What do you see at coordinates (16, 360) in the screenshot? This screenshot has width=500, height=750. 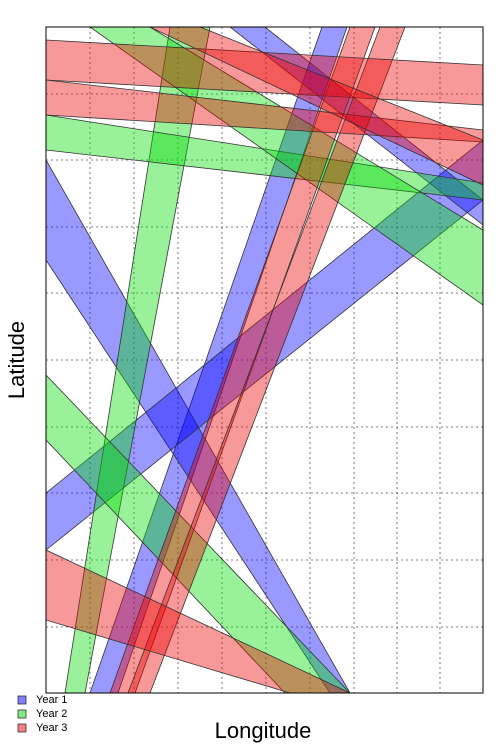 I see `y-axis-label: Latitude` at bounding box center [16, 360].